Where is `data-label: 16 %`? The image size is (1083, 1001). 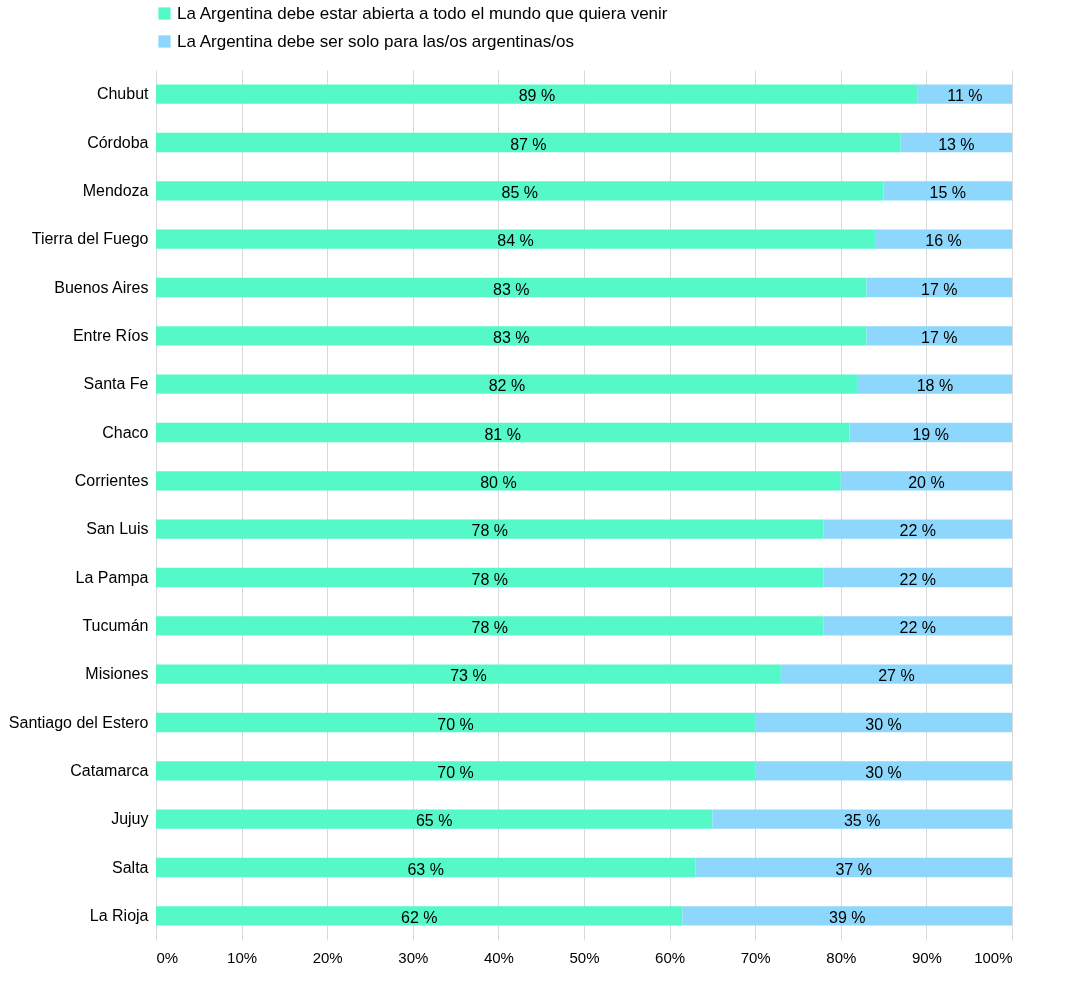 data-label: 16 % is located at coordinates (943, 241).